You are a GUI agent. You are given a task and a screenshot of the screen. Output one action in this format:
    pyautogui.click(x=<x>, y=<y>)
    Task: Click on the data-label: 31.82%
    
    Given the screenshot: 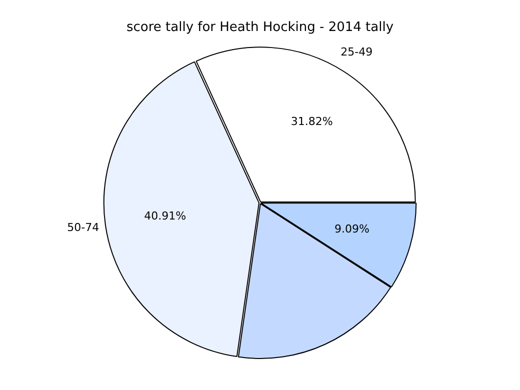 What is the action you would take?
    pyautogui.click(x=311, y=121)
    